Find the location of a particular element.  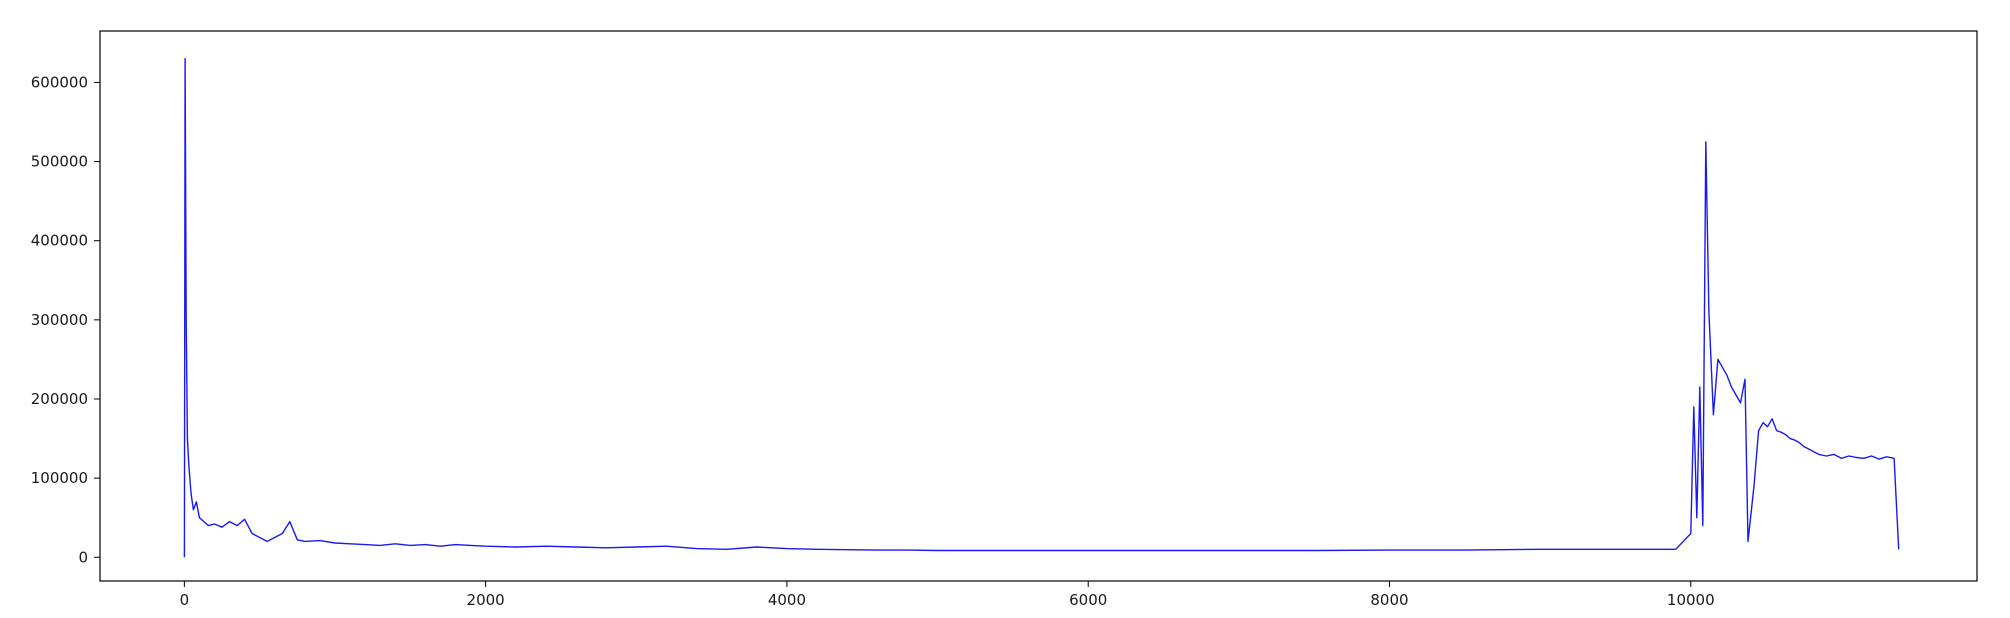

y-tick-label: 500000 is located at coordinates (59, 162).